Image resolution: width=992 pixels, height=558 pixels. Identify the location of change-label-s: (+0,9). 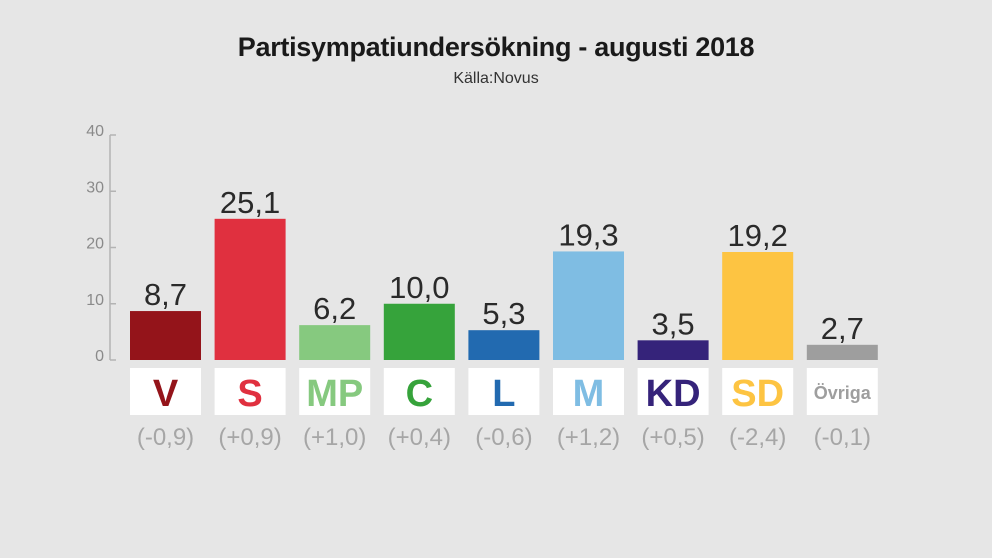
(249, 437).